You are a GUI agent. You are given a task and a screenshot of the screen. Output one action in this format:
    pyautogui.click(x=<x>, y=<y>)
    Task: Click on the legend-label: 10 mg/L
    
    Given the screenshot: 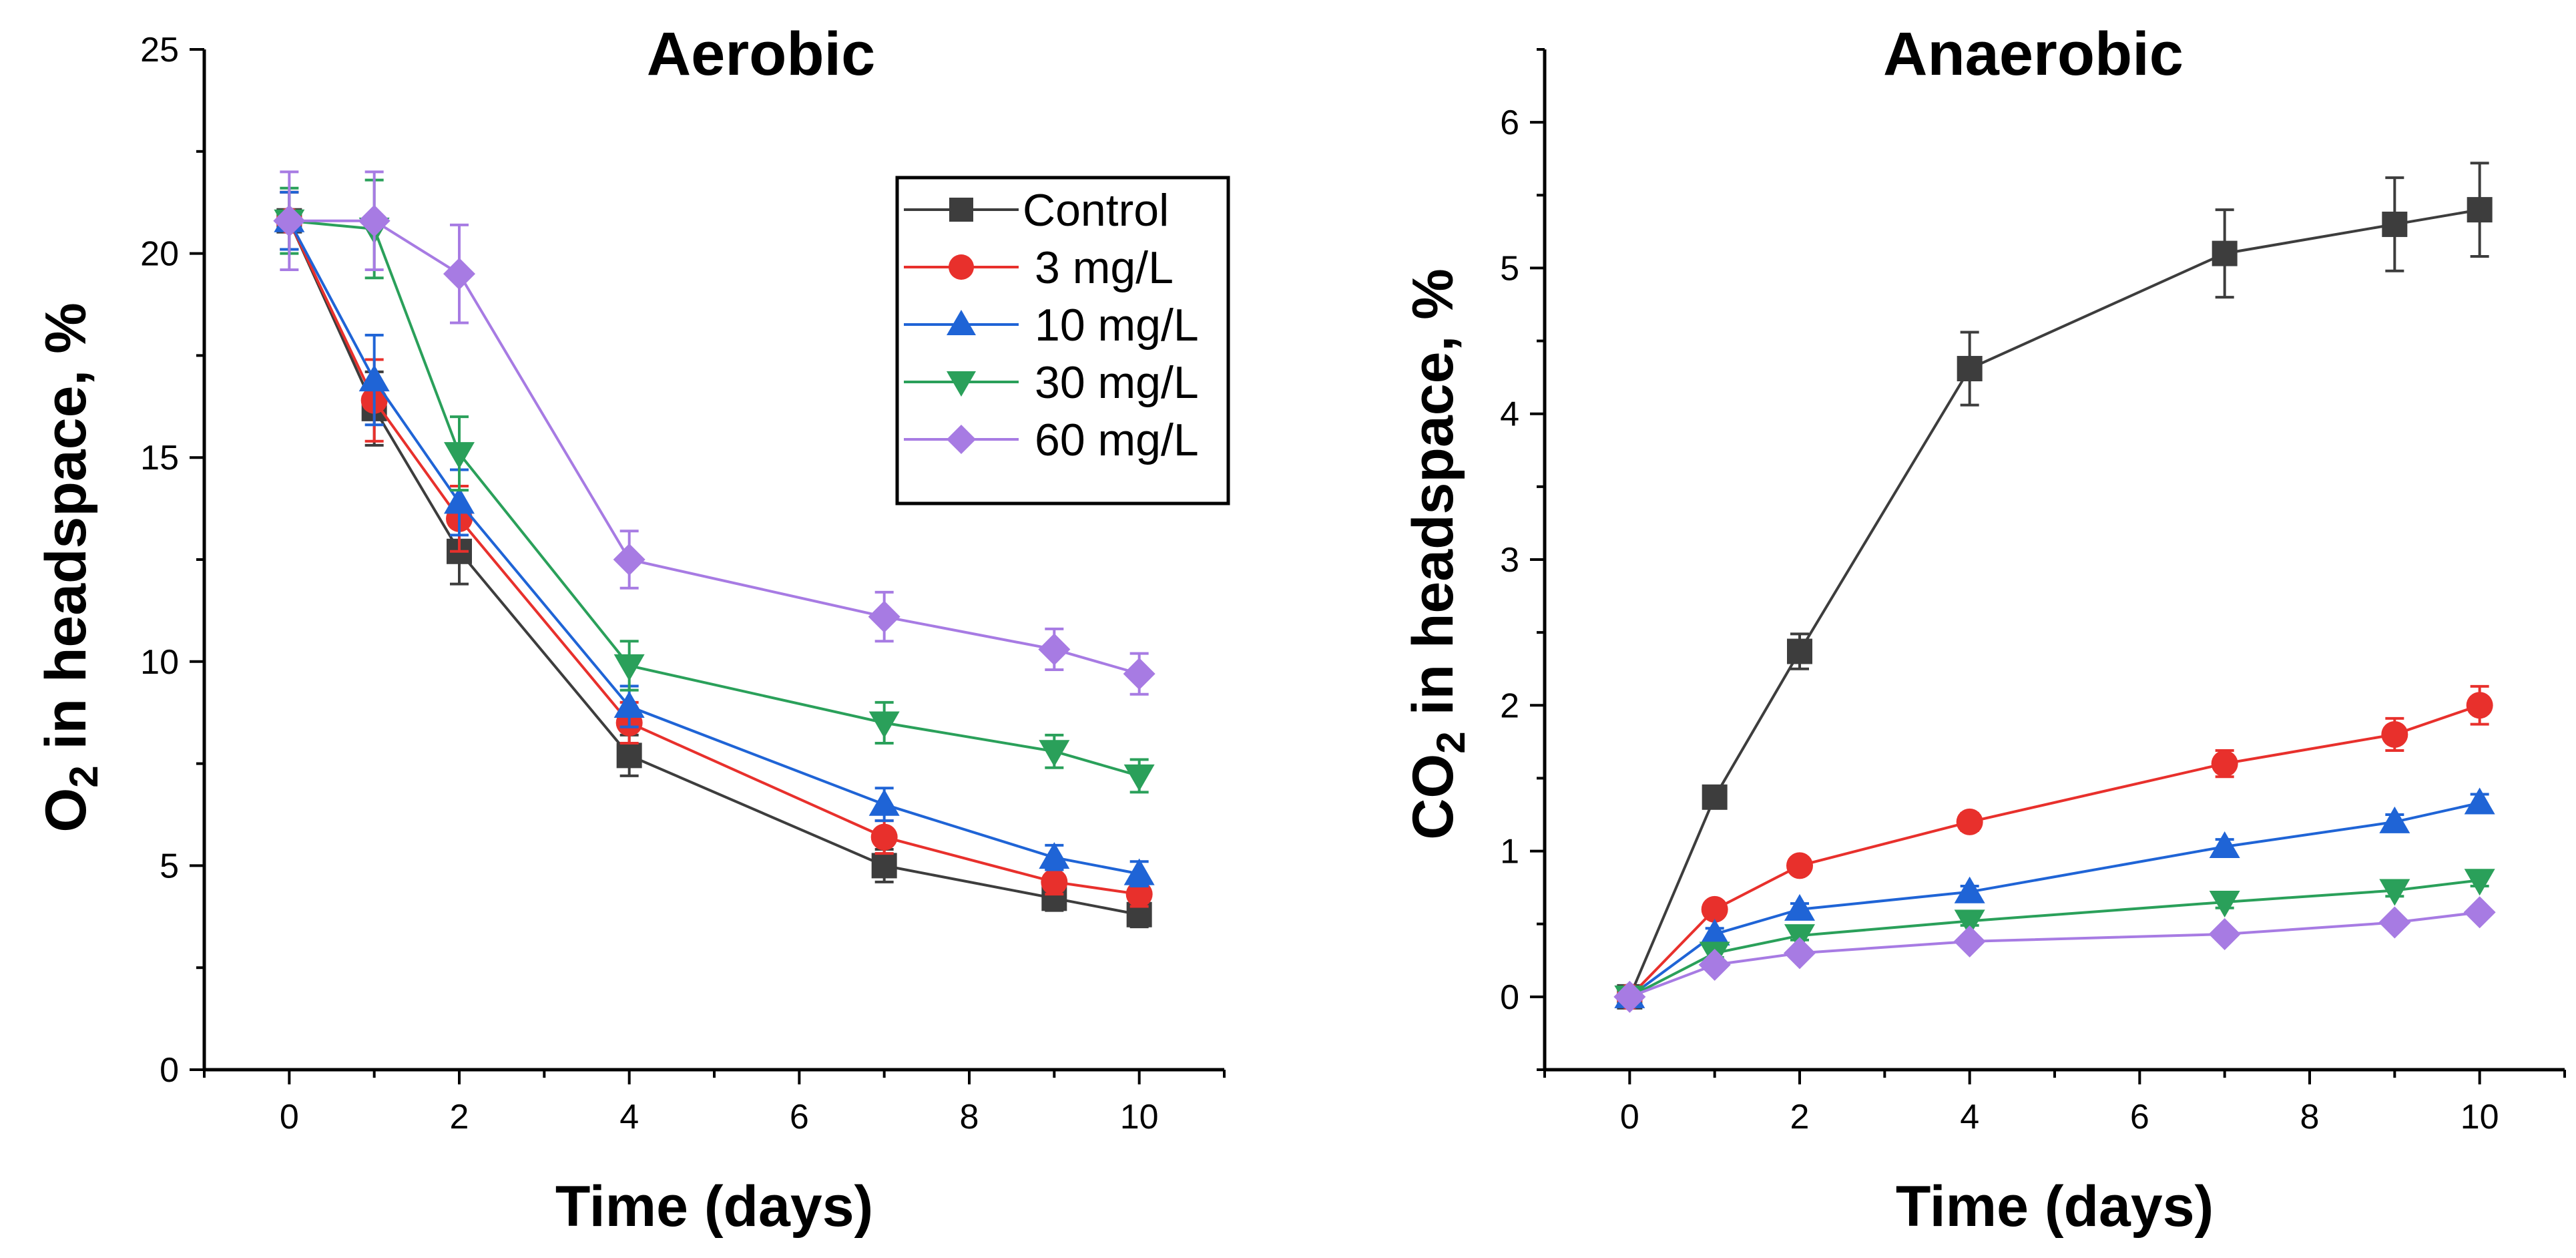 What is the action you would take?
    pyautogui.click(x=1117, y=325)
    